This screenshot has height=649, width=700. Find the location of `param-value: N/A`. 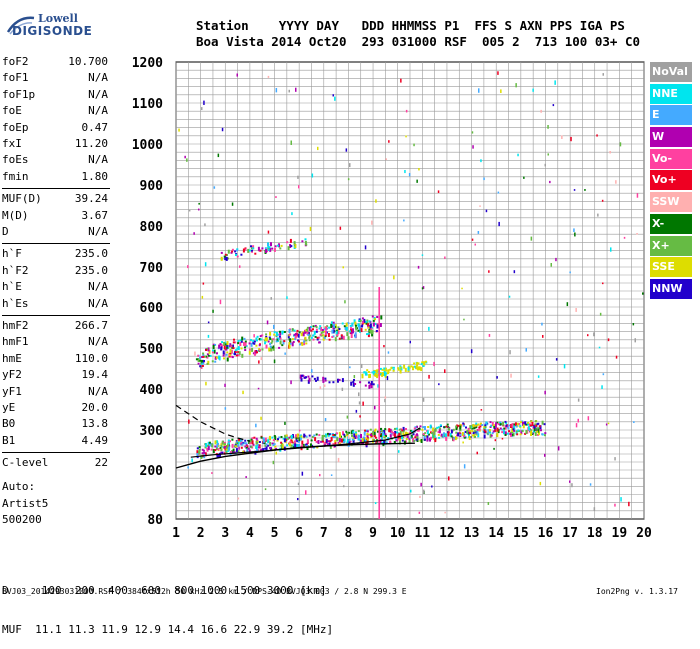

param-value: N/A is located at coordinates (98, 78).